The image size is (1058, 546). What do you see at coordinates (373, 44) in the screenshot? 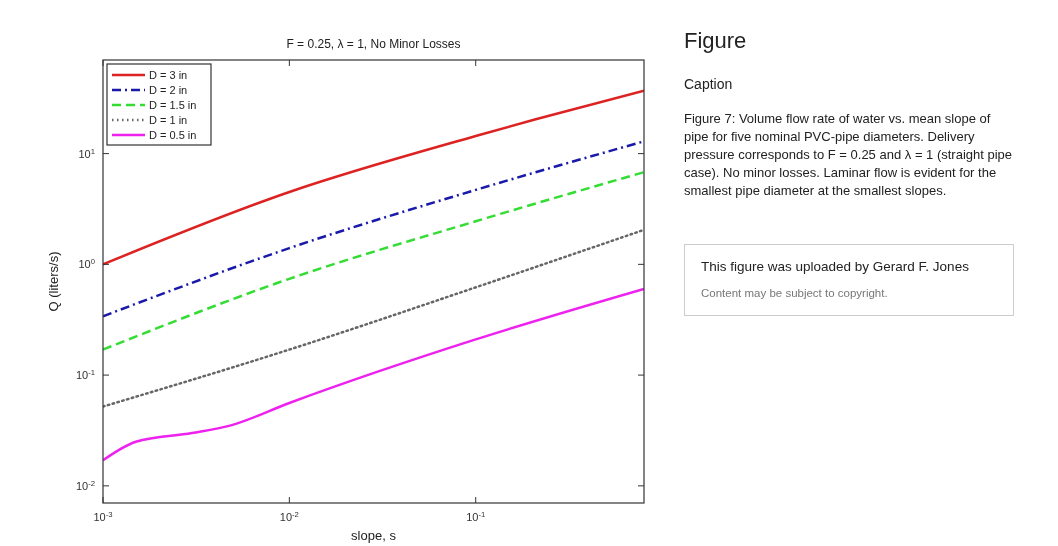
I see `chart-title: F = 0.25, λ = 1, No Minor Losses` at bounding box center [373, 44].